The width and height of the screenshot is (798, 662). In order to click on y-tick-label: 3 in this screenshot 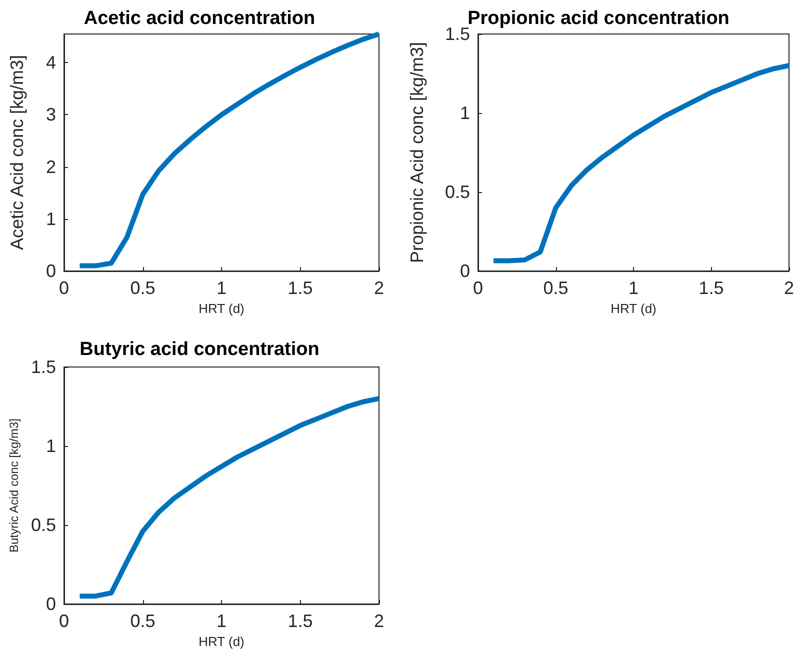, I will do `click(51, 114)`.